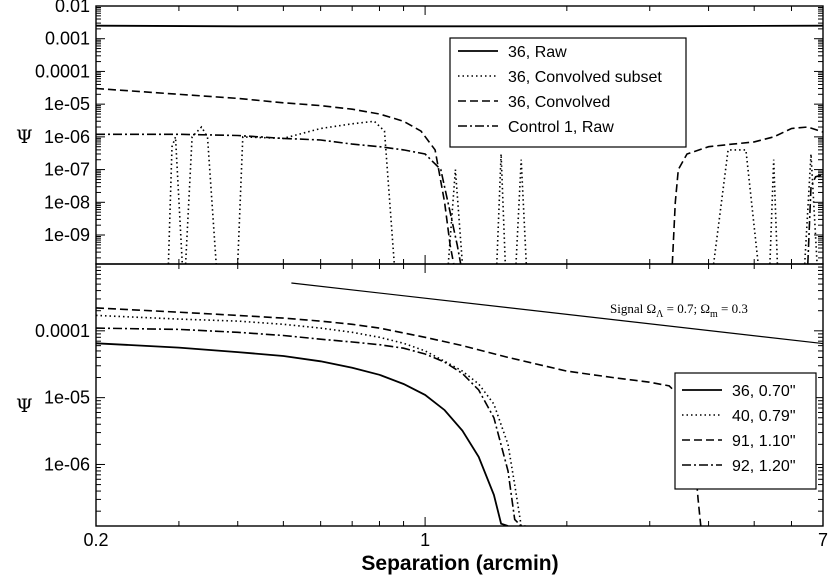 The height and width of the screenshot is (577, 830). Describe the element at coordinates (739, 429) in the screenshot. I see `bottom-legend-items: 36, 0.70" 40, 0.79" 91, 1.10" 92, 1.20"` at that location.